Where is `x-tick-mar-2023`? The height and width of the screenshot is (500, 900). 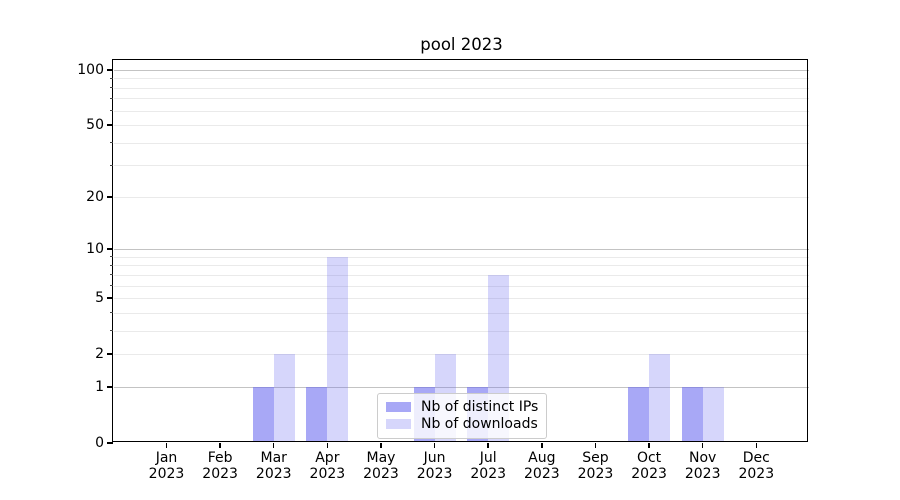 x-tick-mar-2023 is located at coordinates (273, 445).